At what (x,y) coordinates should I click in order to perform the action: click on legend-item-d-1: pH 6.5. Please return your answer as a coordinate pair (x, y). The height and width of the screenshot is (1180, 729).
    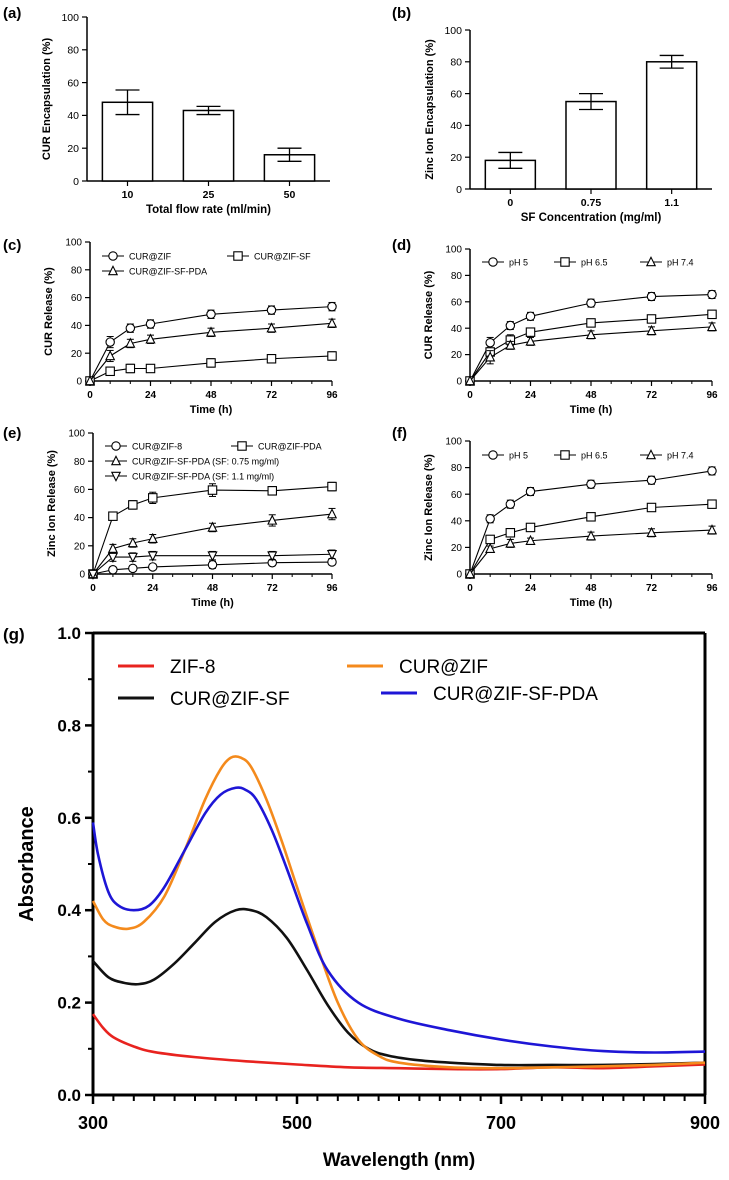
    Looking at the image, I should click on (581, 262).